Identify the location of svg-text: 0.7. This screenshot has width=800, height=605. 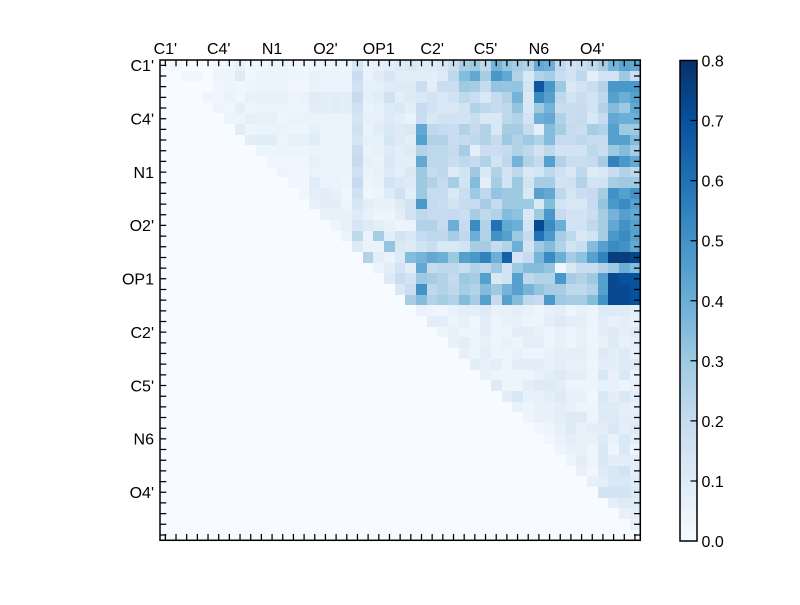
(713, 122).